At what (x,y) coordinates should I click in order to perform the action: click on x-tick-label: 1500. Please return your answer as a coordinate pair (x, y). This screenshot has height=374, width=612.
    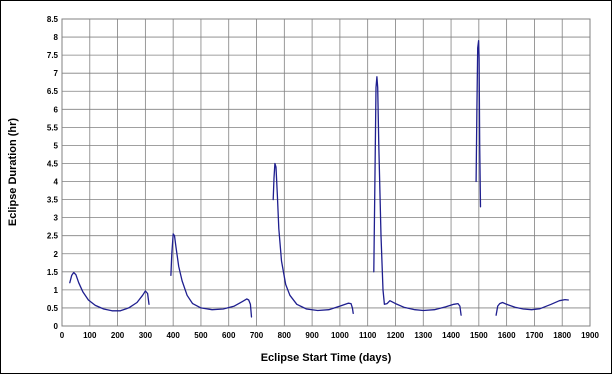
    Looking at the image, I should click on (479, 335).